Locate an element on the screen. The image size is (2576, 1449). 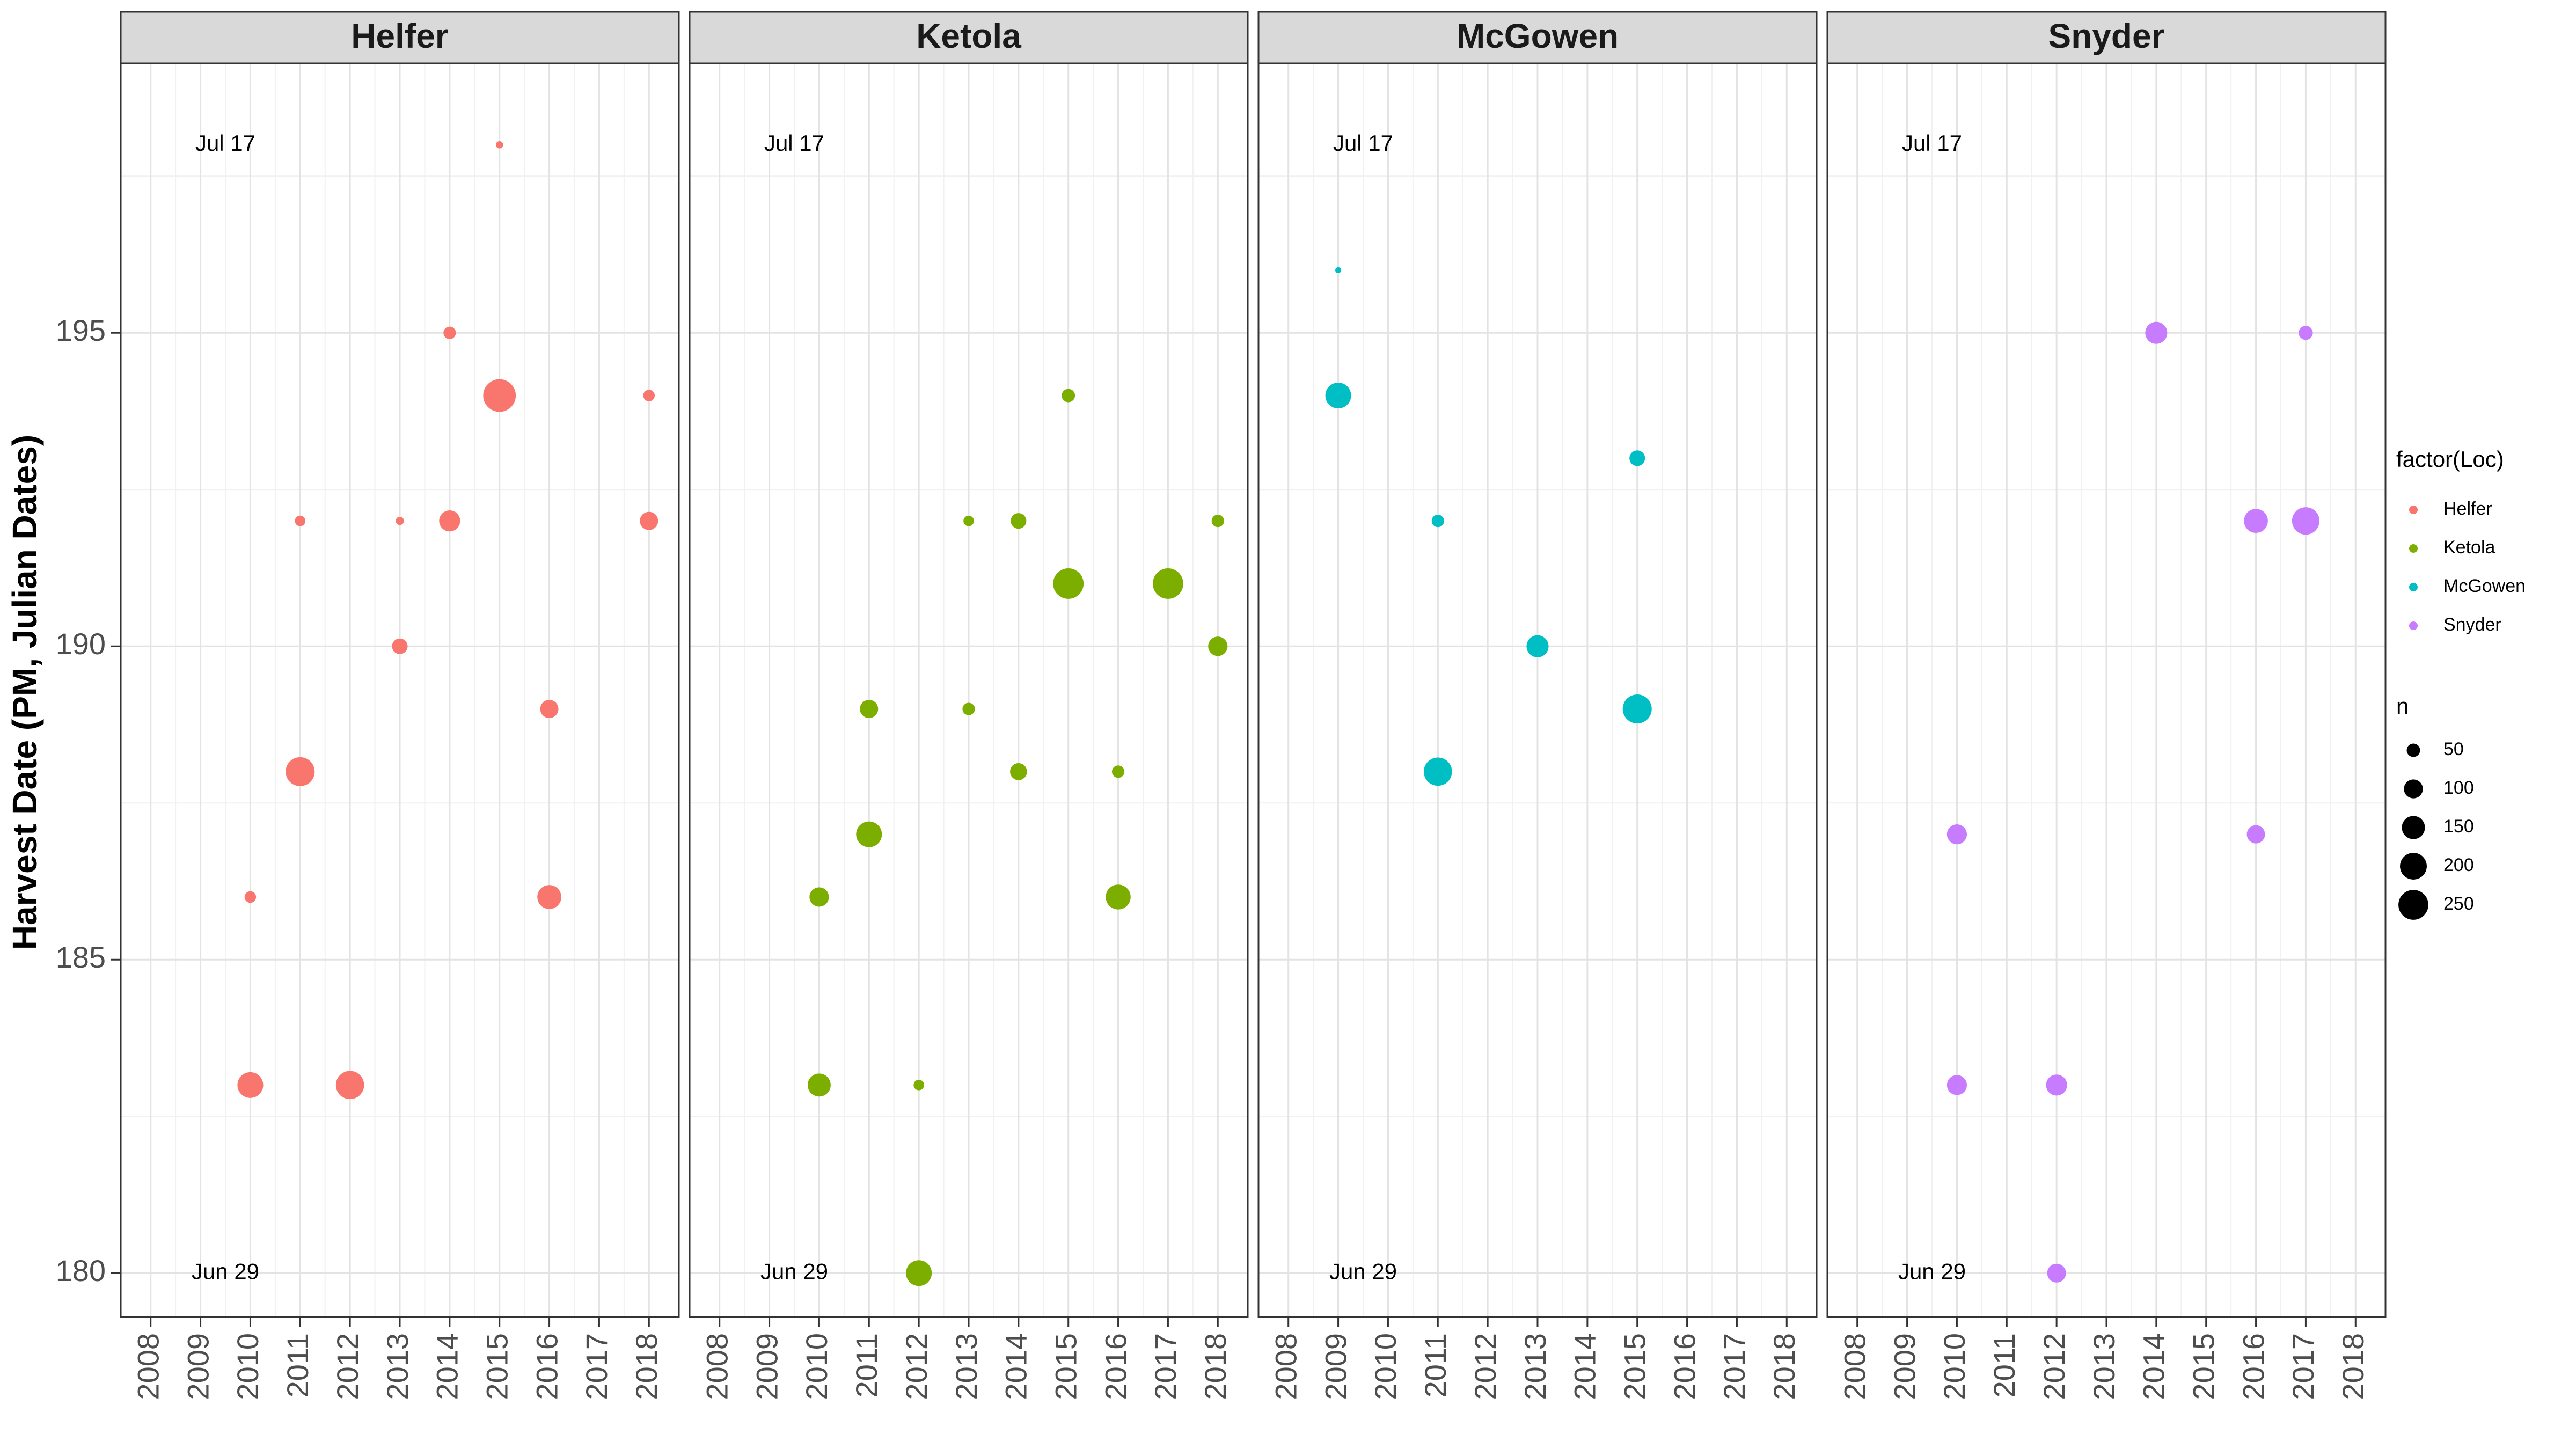
facet-strip-label: Snyder is located at coordinates (2106, 36).